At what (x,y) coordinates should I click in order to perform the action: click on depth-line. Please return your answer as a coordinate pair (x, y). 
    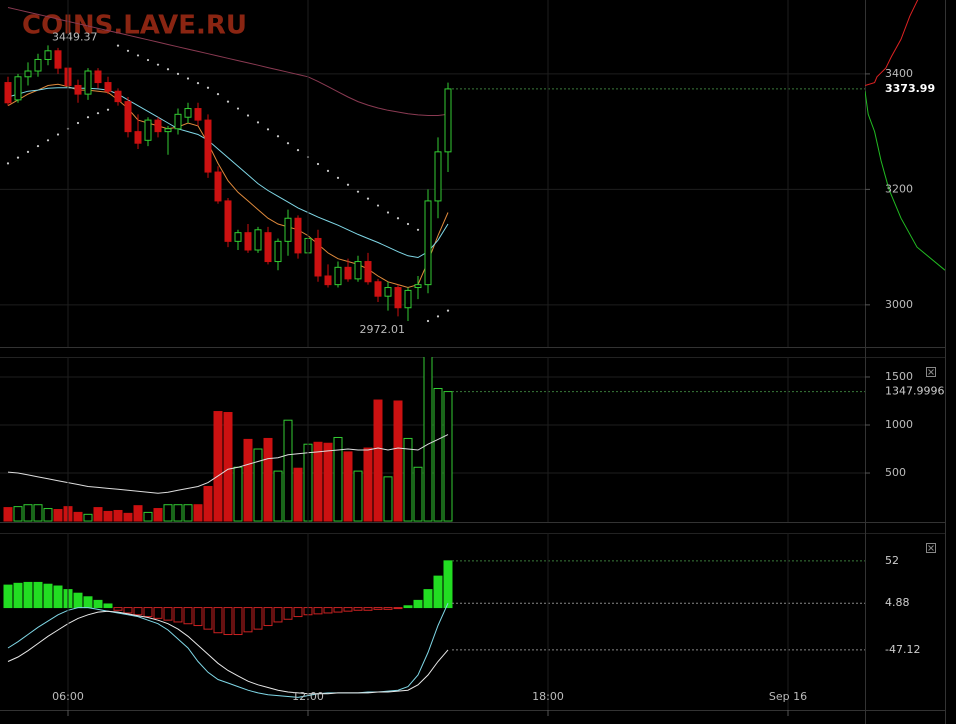
    Looking at the image, I should click on (905, 181).